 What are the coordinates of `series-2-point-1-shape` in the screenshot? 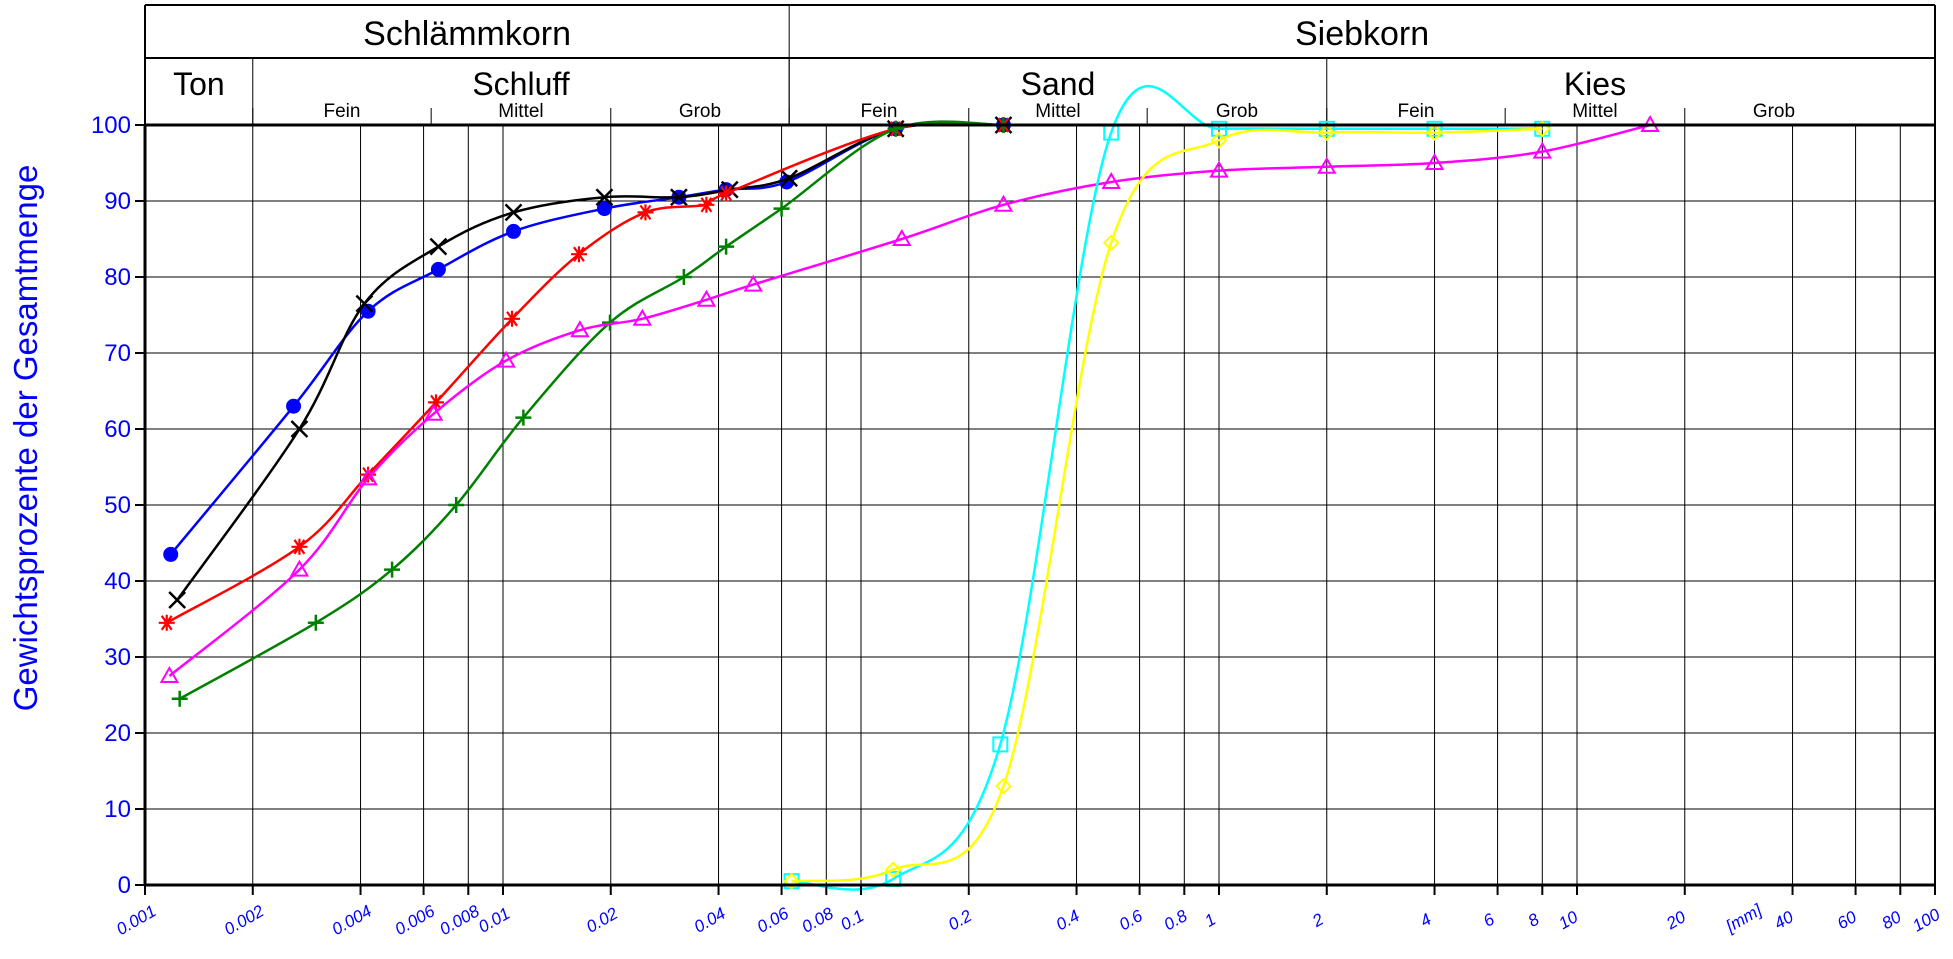 It's located at (299, 546).